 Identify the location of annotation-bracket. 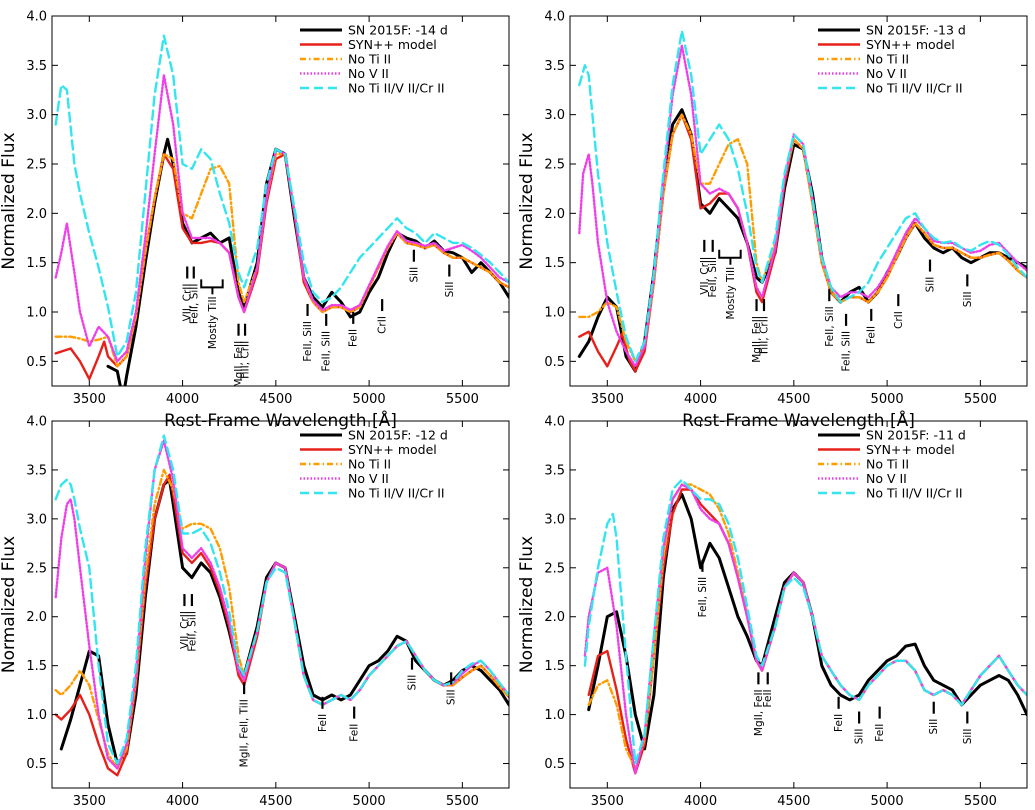
(212, 284).